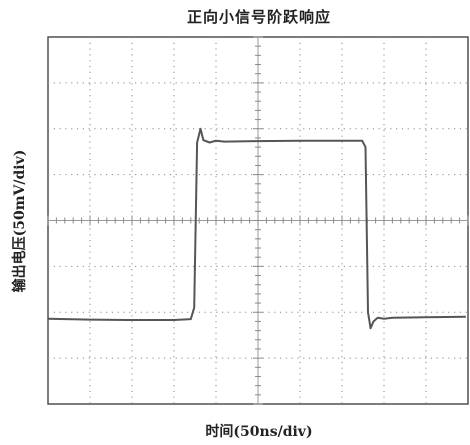  What do you see at coordinates (259, 432) in the screenshot?
I see `x-axis-label: 时间(50ns/div)` at bounding box center [259, 432].